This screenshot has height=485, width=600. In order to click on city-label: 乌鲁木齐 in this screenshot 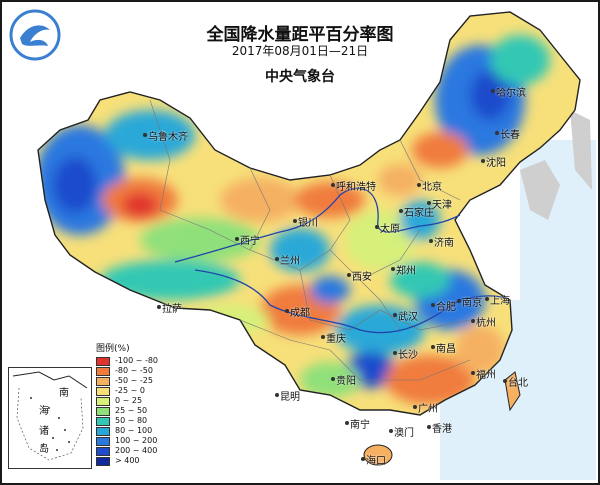, I will do `click(168, 137)`.